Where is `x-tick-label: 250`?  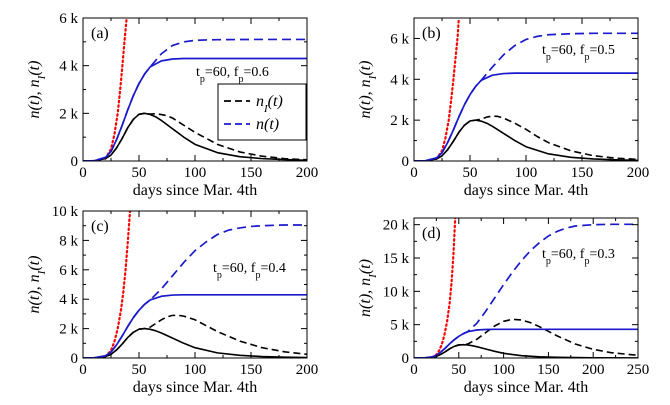 x-tick-label: 250 is located at coordinates (638, 370).